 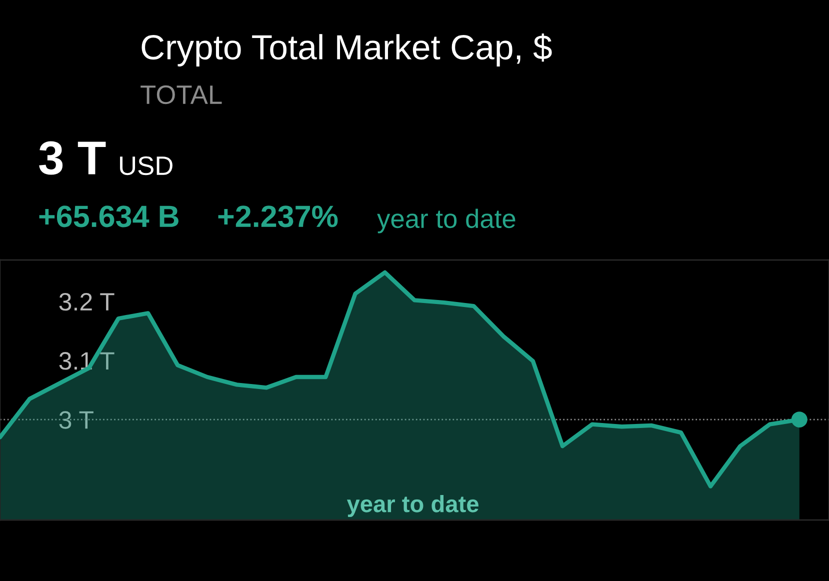 I want to click on annotation: year to date, so click(x=412, y=506).